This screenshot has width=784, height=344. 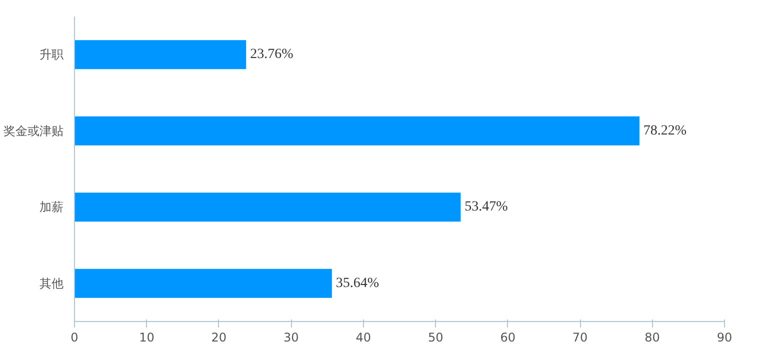 What do you see at coordinates (146, 337) in the screenshot?
I see `x-tick-label: 10` at bounding box center [146, 337].